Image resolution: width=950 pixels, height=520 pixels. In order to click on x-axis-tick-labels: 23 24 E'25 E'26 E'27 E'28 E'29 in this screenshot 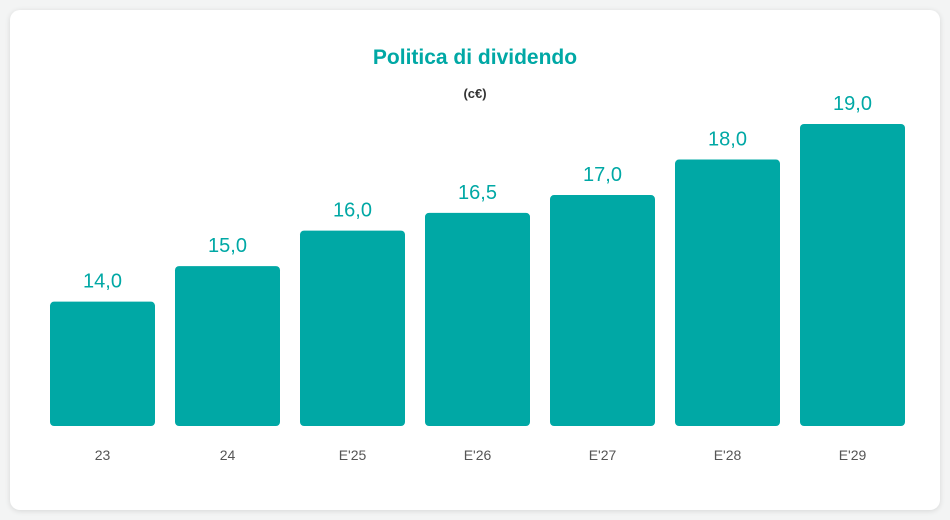, I will do `click(481, 455)`.